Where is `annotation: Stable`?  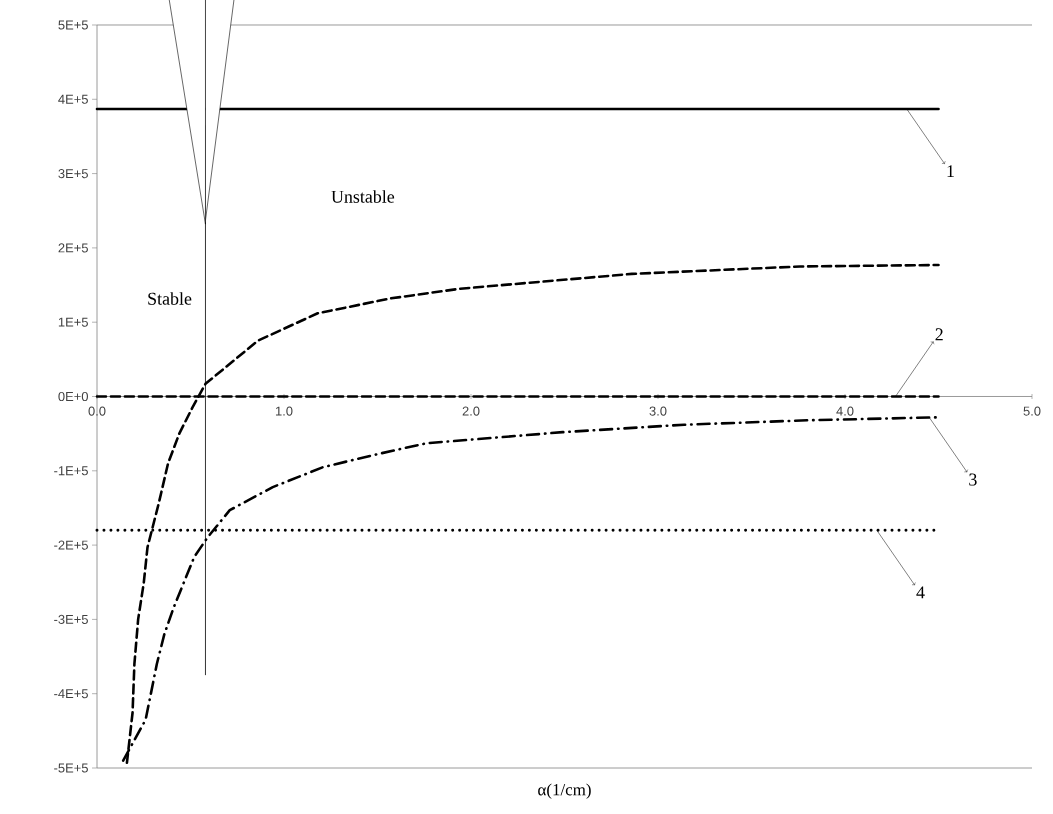 annotation: Stable is located at coordinates (170, 298).